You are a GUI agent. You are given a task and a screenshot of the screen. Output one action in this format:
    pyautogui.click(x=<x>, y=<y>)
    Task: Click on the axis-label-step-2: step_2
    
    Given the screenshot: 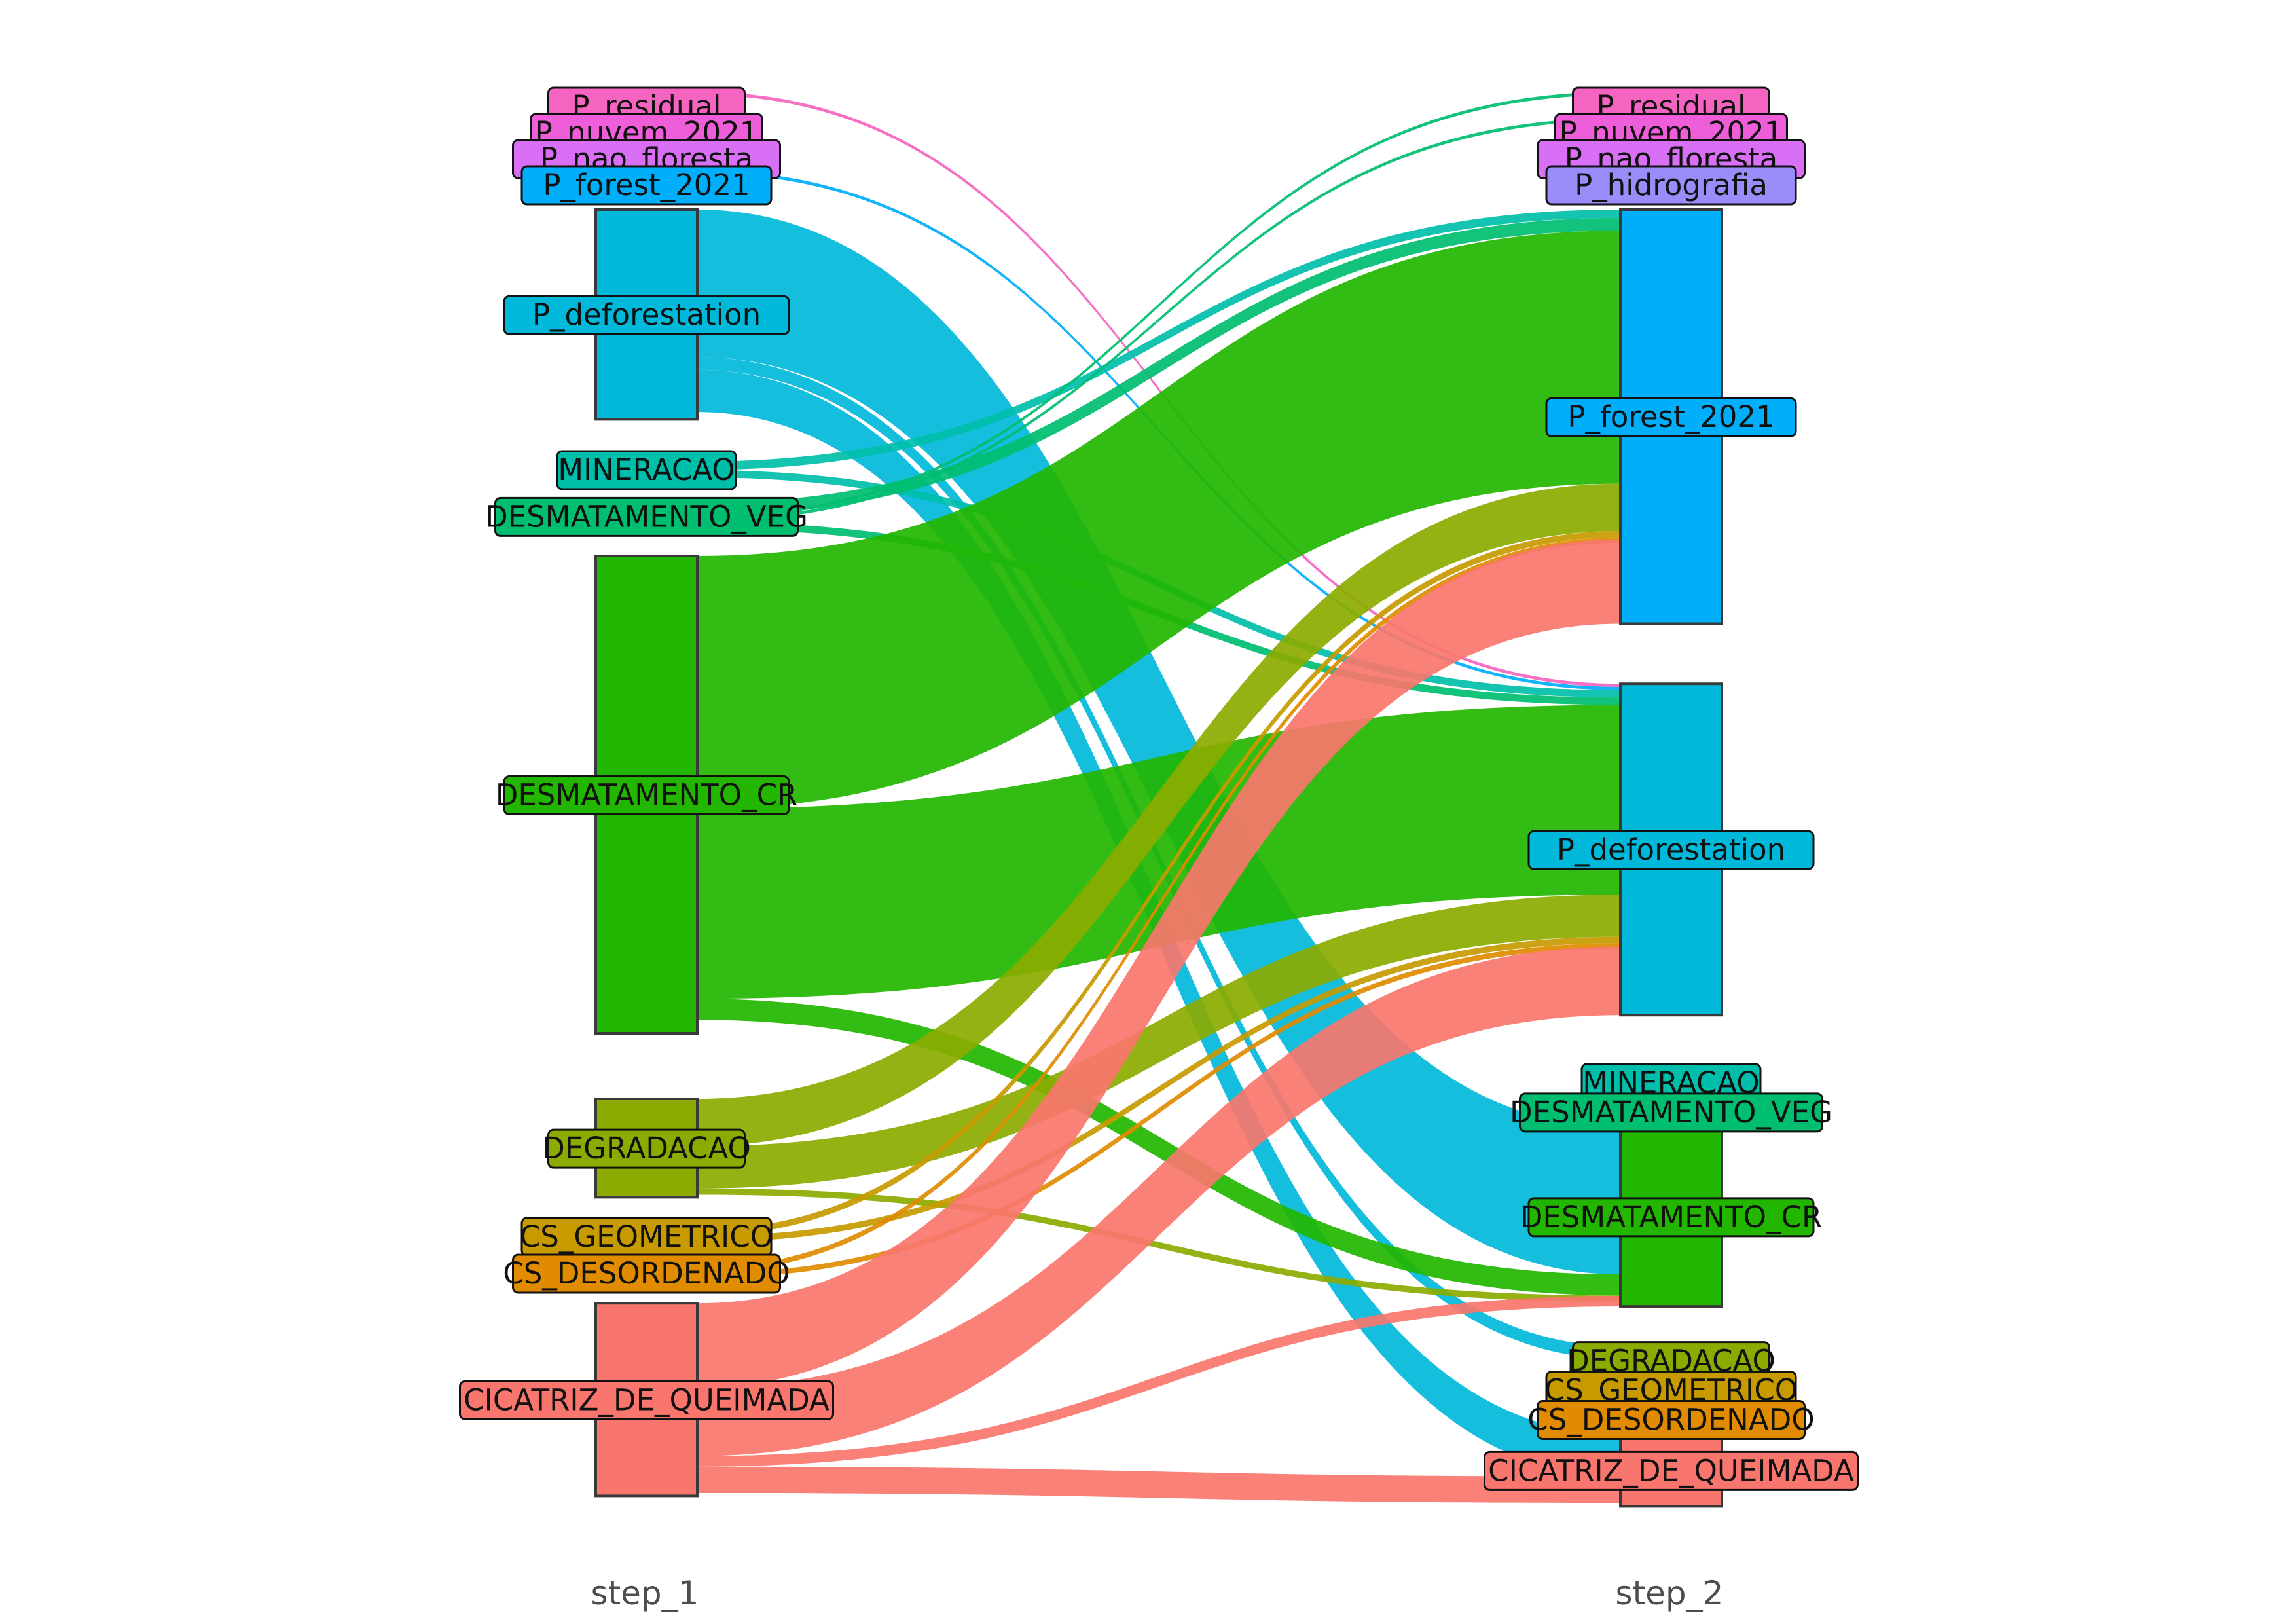 What is the action you would take?
    pyautogui.click(x=1670, y=1593)
    